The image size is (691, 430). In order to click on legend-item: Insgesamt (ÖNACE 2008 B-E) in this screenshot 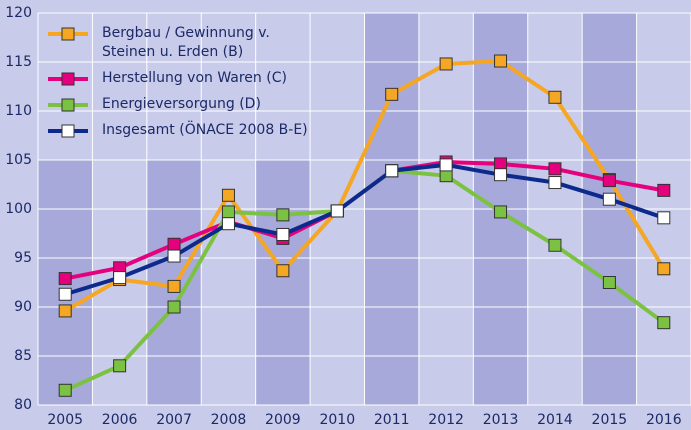, I will do `click(181, 130)`.